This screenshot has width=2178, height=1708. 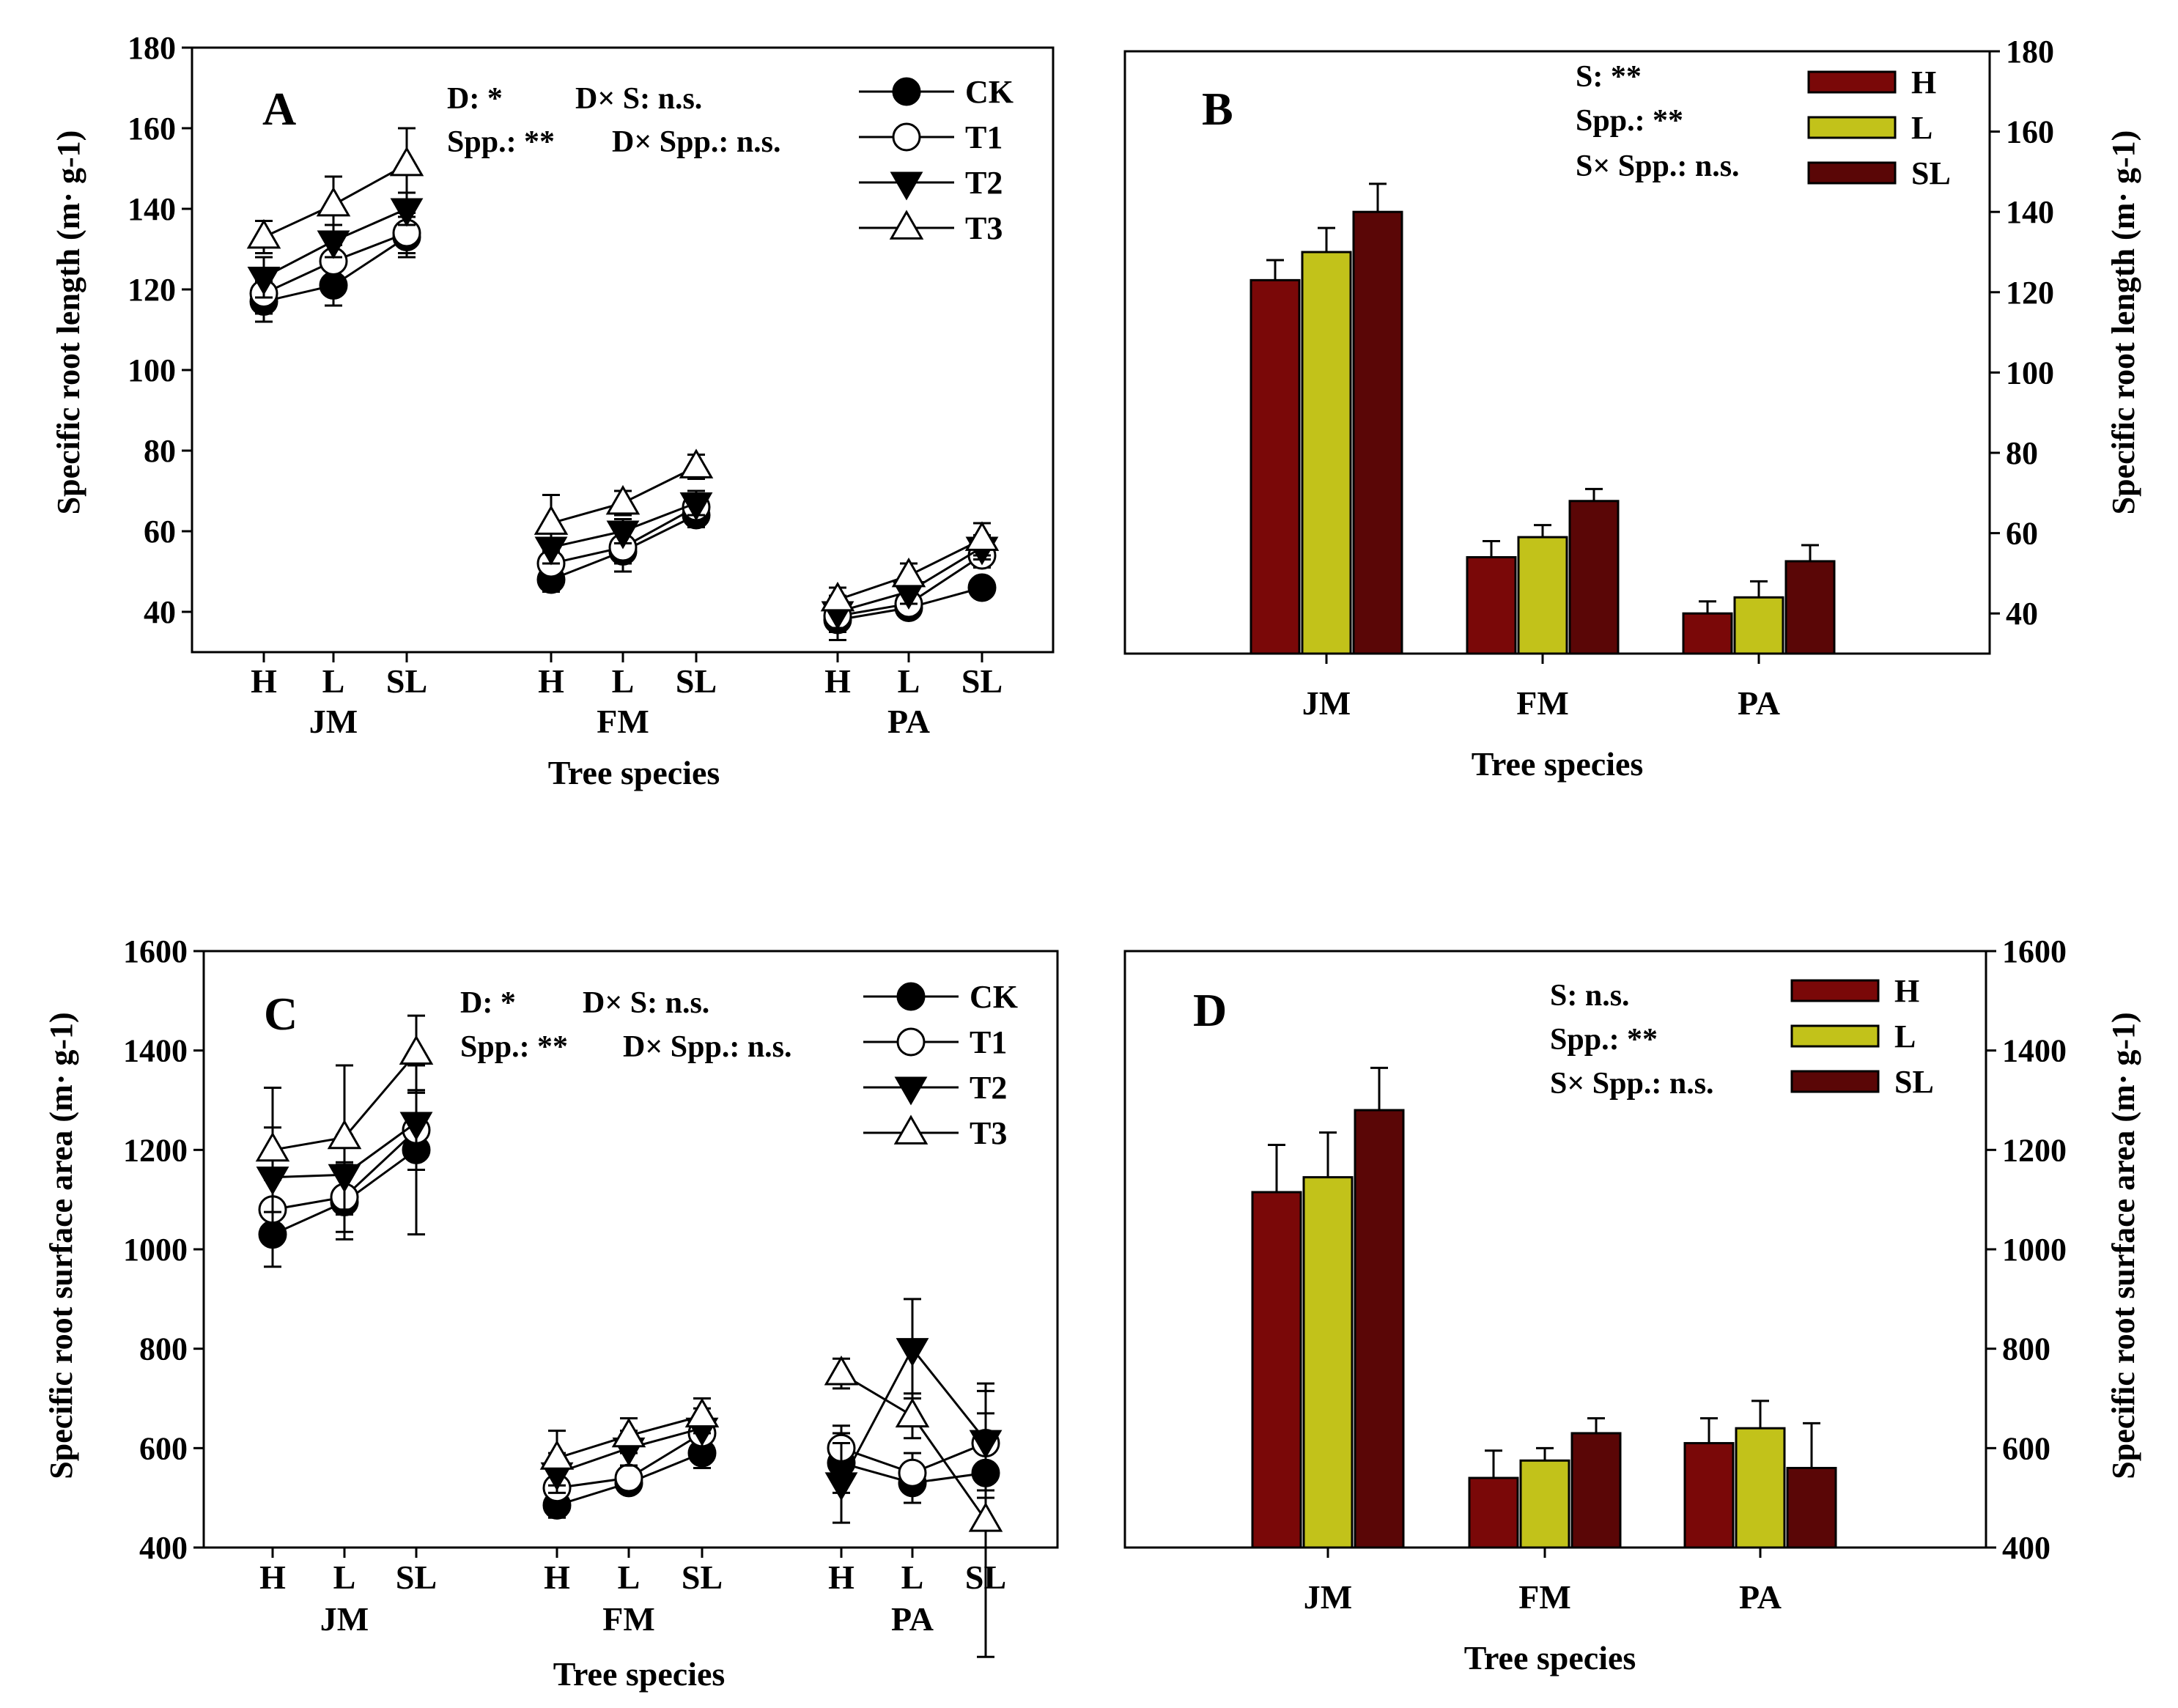 What do you see at coordinates (1542, 423) in the screenshot?
I see `panel-b-plot` at bounding box center [1542, 423].